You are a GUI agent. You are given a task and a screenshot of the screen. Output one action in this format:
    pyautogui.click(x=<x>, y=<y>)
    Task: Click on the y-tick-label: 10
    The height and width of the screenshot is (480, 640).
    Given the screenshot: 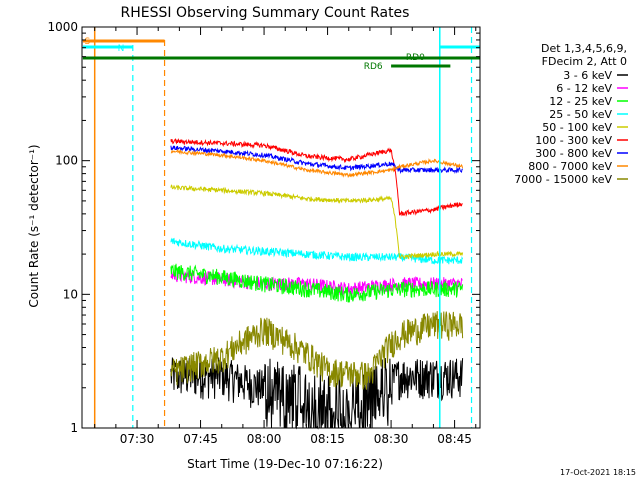 What is the action you would take?
    pyautogui.click(x=70, y=294)
    